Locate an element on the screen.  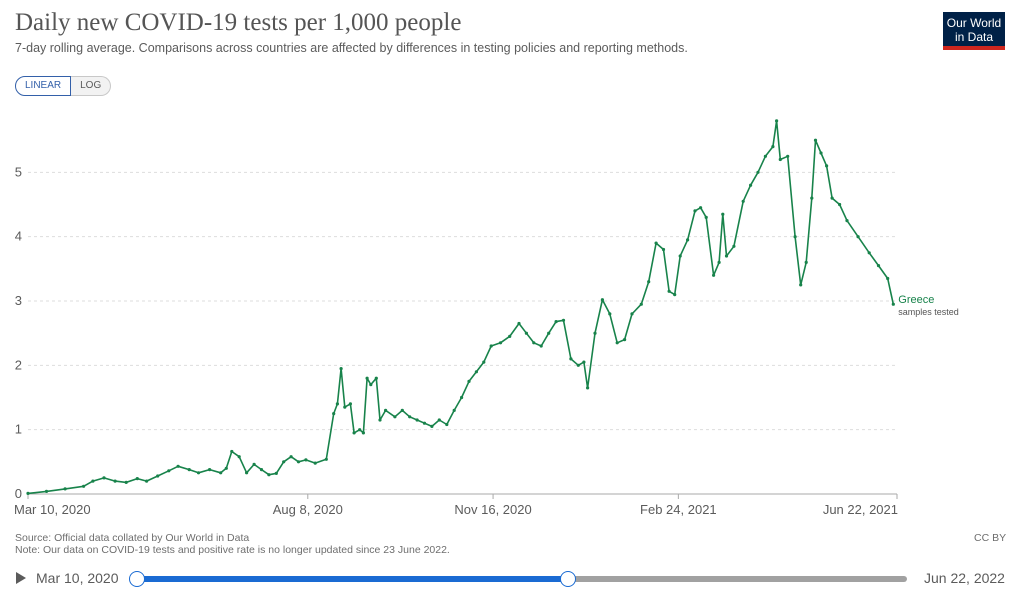
x-tick-label: Feb 24, 2021 is located at coordinates (678, 509).